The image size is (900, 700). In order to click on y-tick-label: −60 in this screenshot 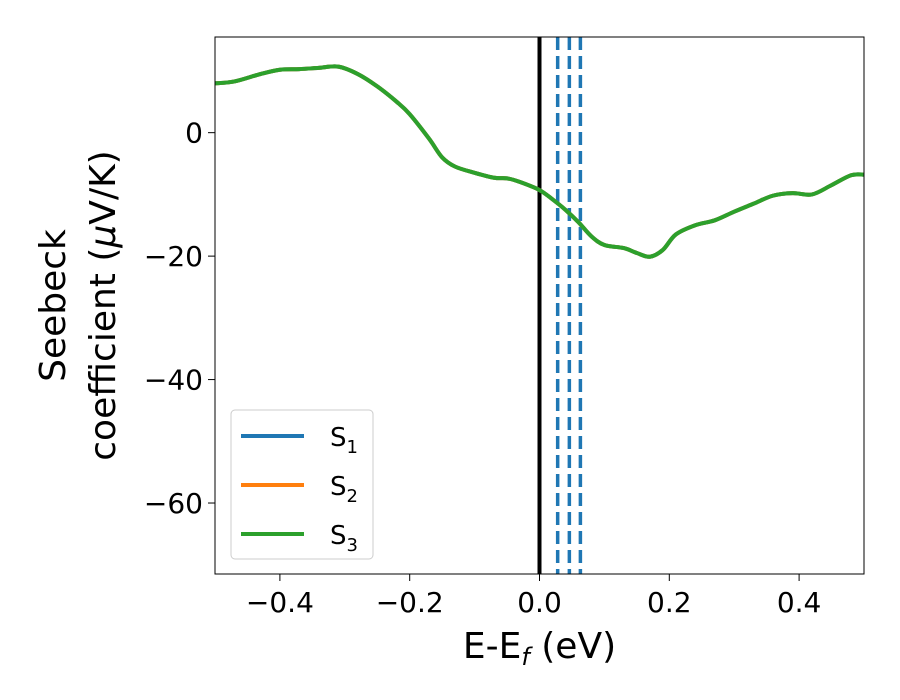, I will do `click(173, 503)`.